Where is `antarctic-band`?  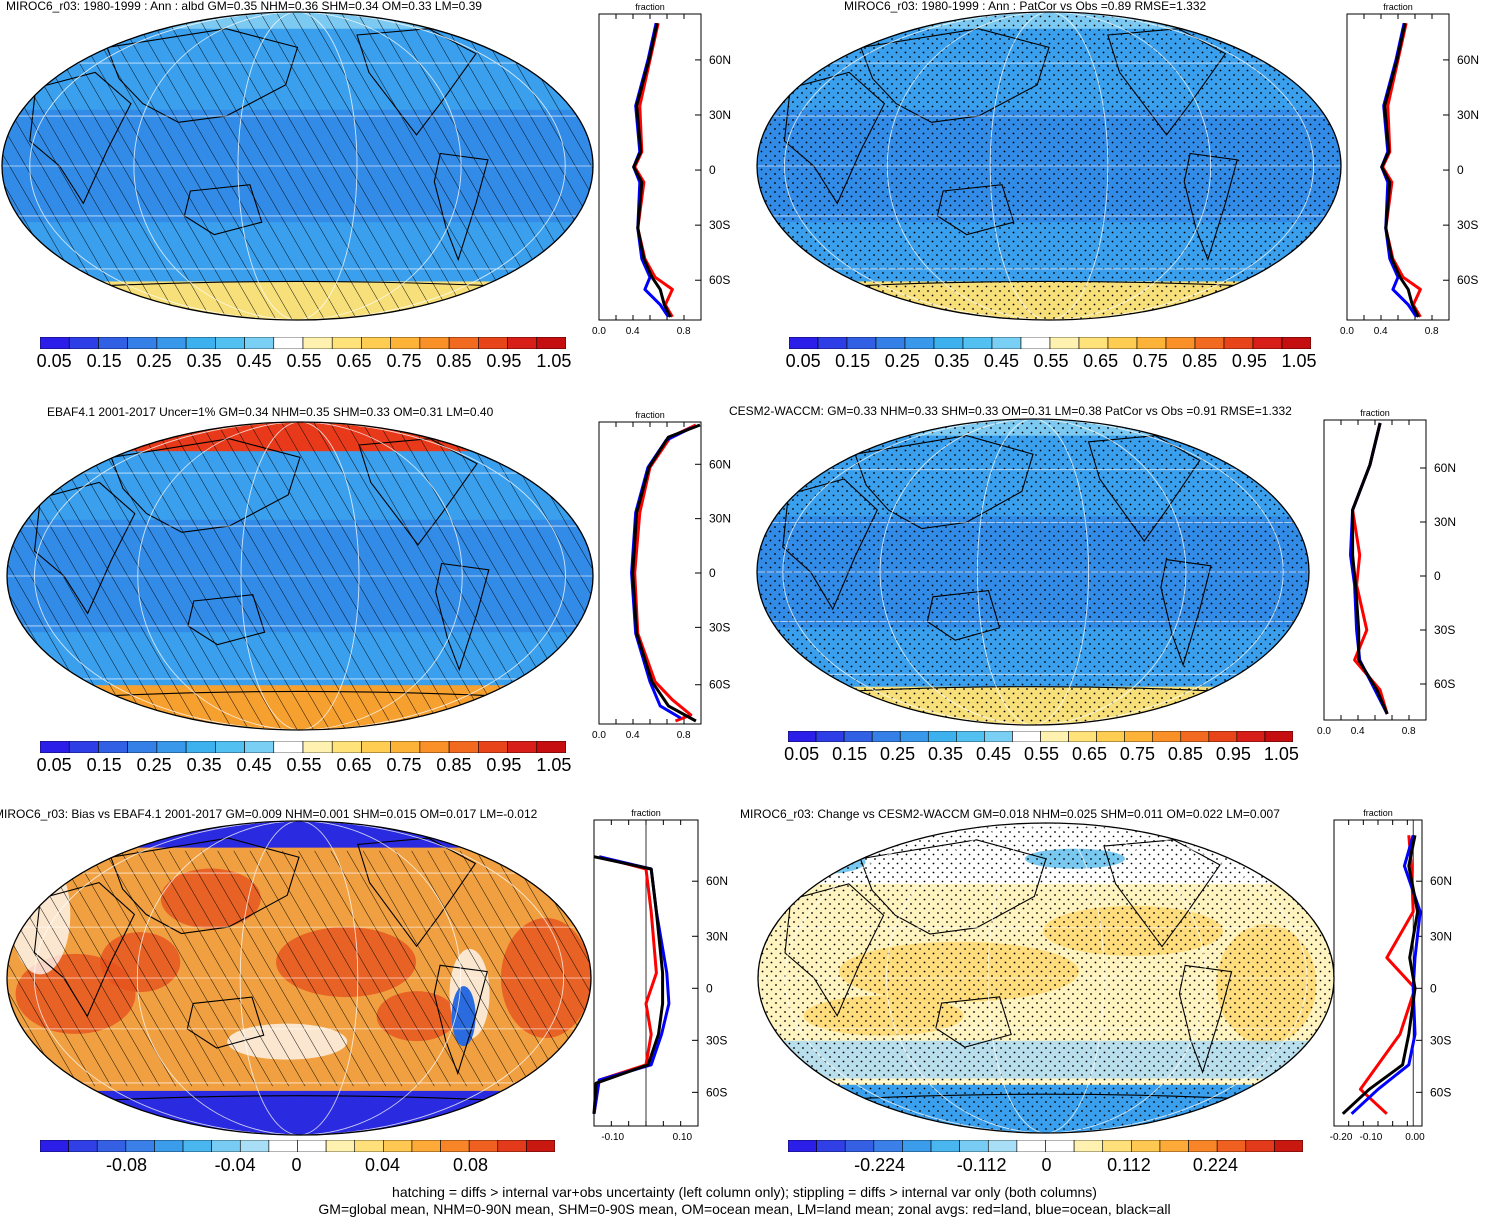 antarctic-band is located at coordinates (299, 1112).